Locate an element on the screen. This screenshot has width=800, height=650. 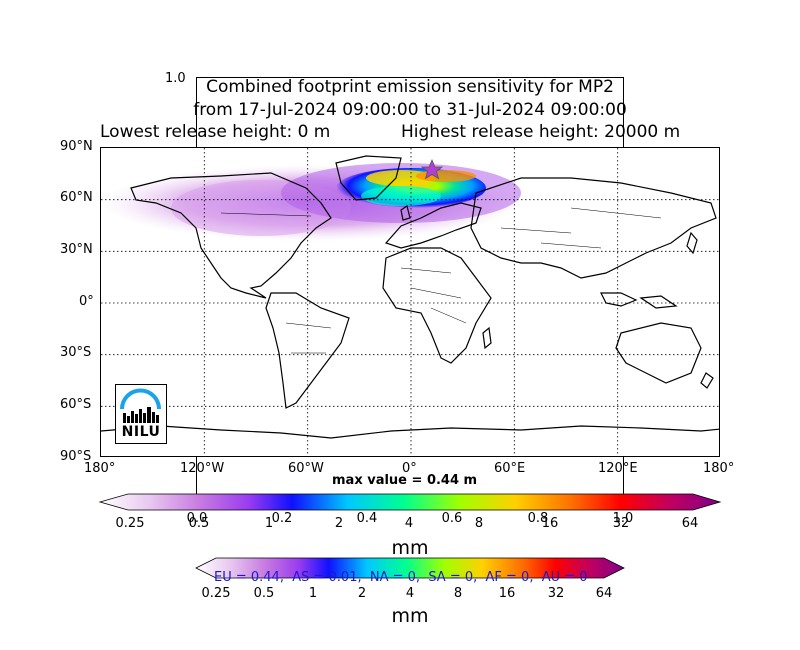
lat-tick-label: 60°S is located at coordinates (76, 404).